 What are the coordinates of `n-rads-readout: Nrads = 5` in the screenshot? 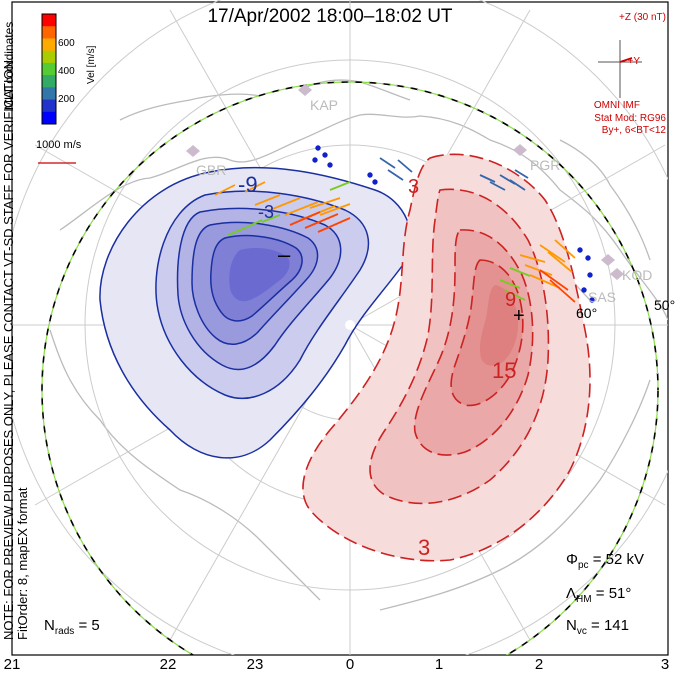 It's located at (72, 627).